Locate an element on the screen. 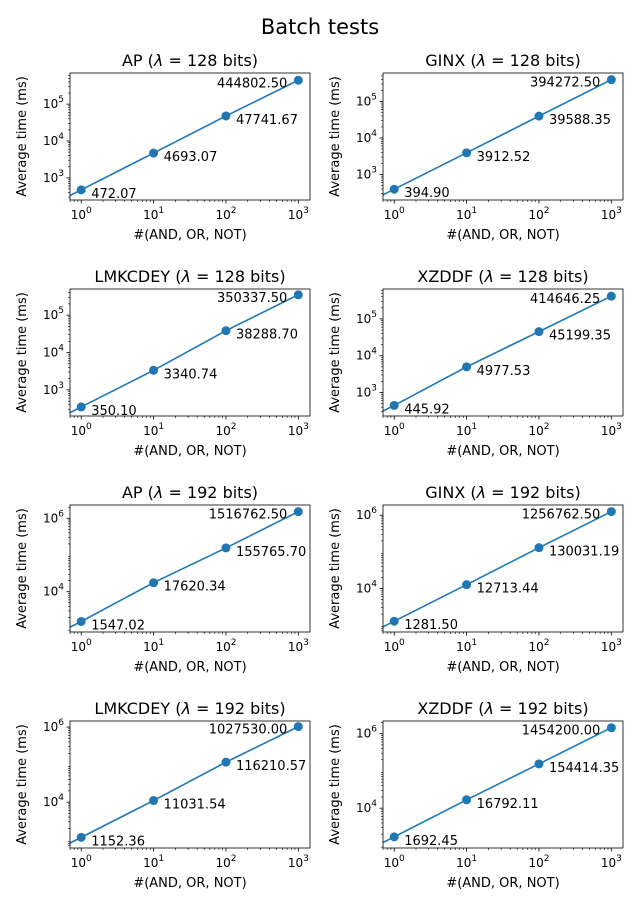 The image size is (640, 911). data-label: 154414.35 is located at coordinates (584, 768).